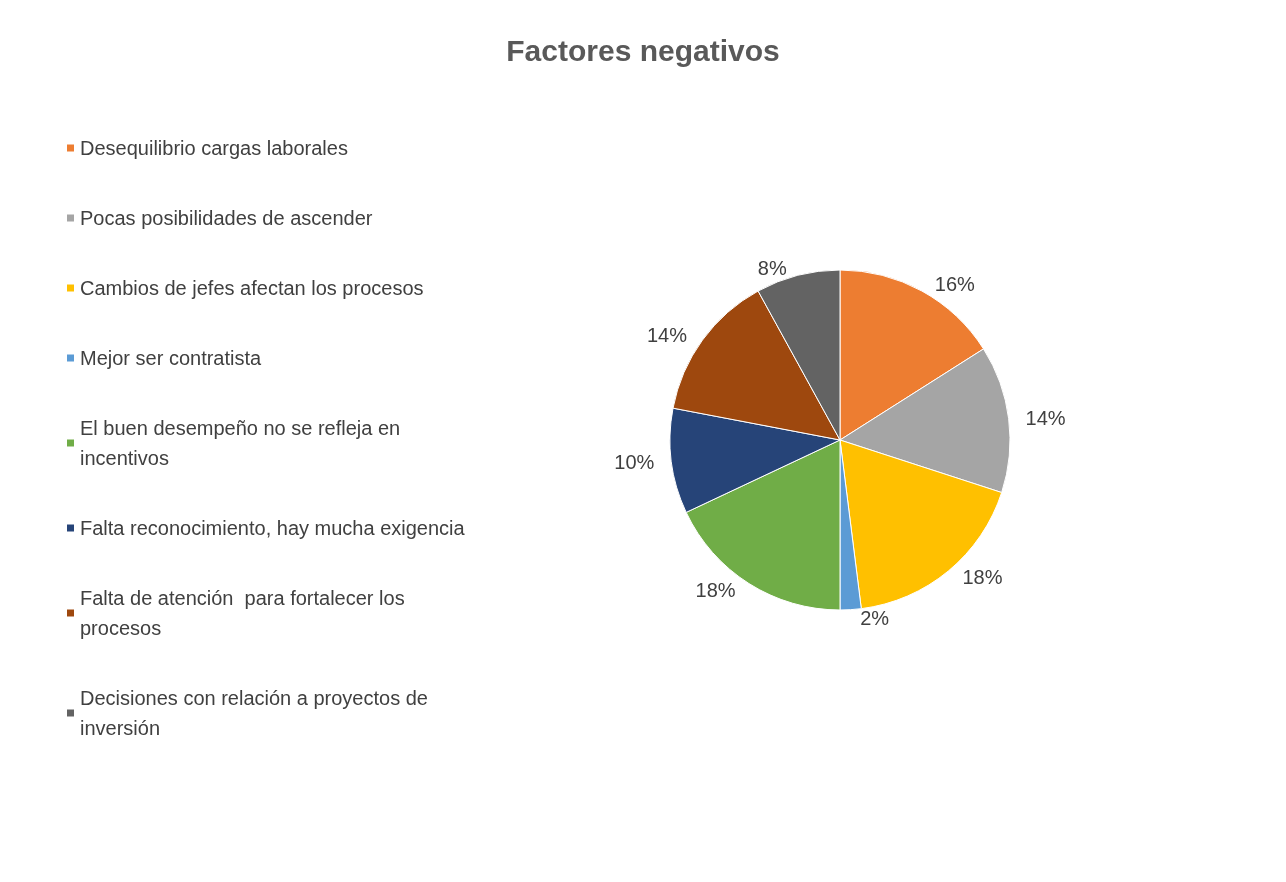 The width and height of the screenshot is (1286, 882). What do you see at coordinates (257, 713) in the screenshot?
I see `legend-label: Decisiones con relación a proyectos de inversión` at bounding box center [257, 713].